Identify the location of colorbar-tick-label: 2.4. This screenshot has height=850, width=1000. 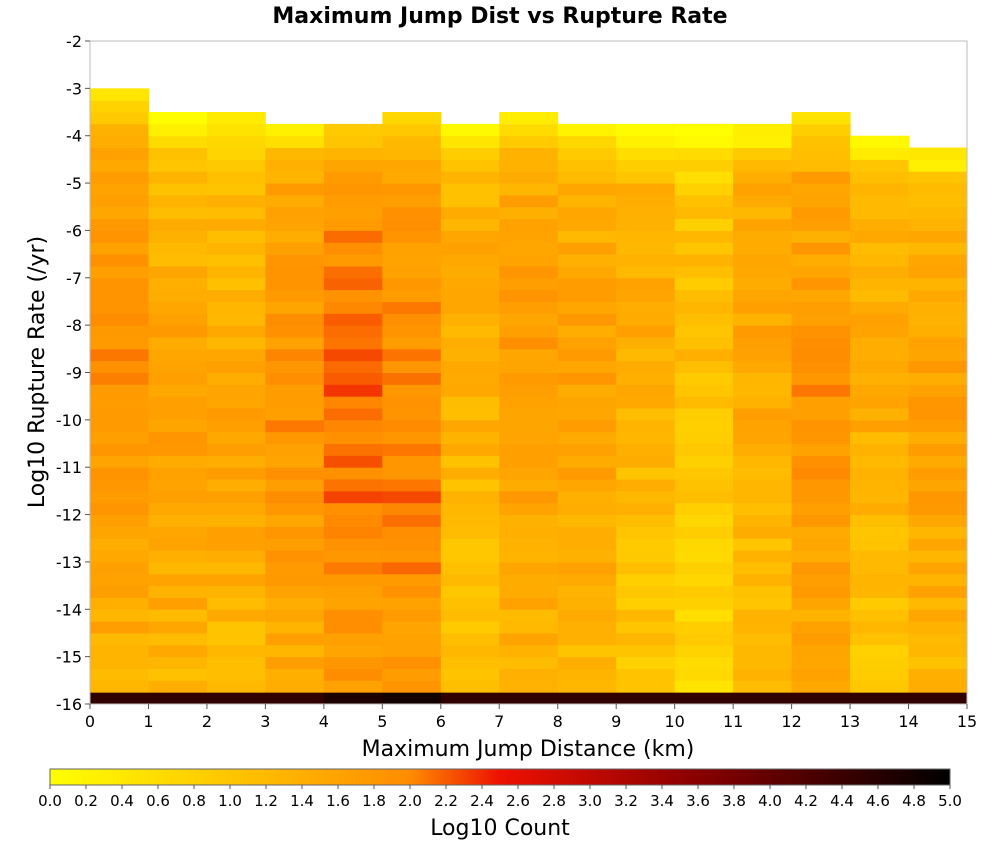
(482, 801).